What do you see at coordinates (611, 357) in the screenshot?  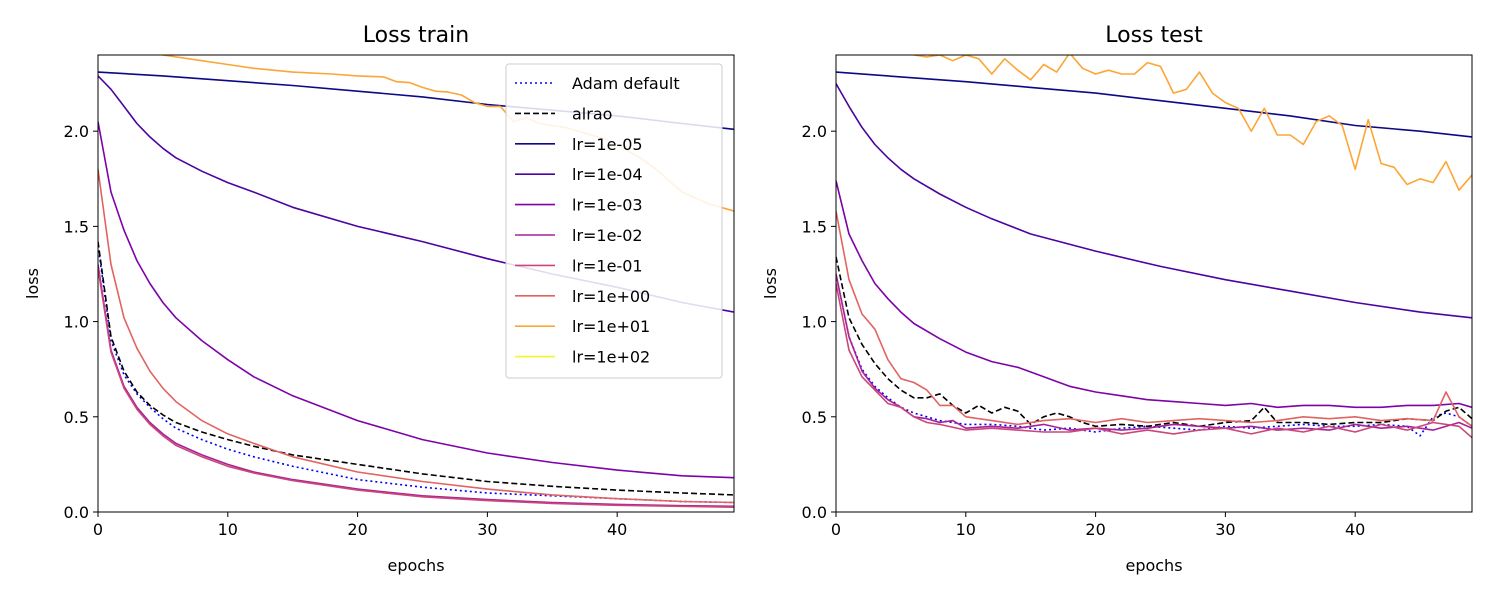 I see `legend-label: lr=1e+02` at bounding box center [611, 357].